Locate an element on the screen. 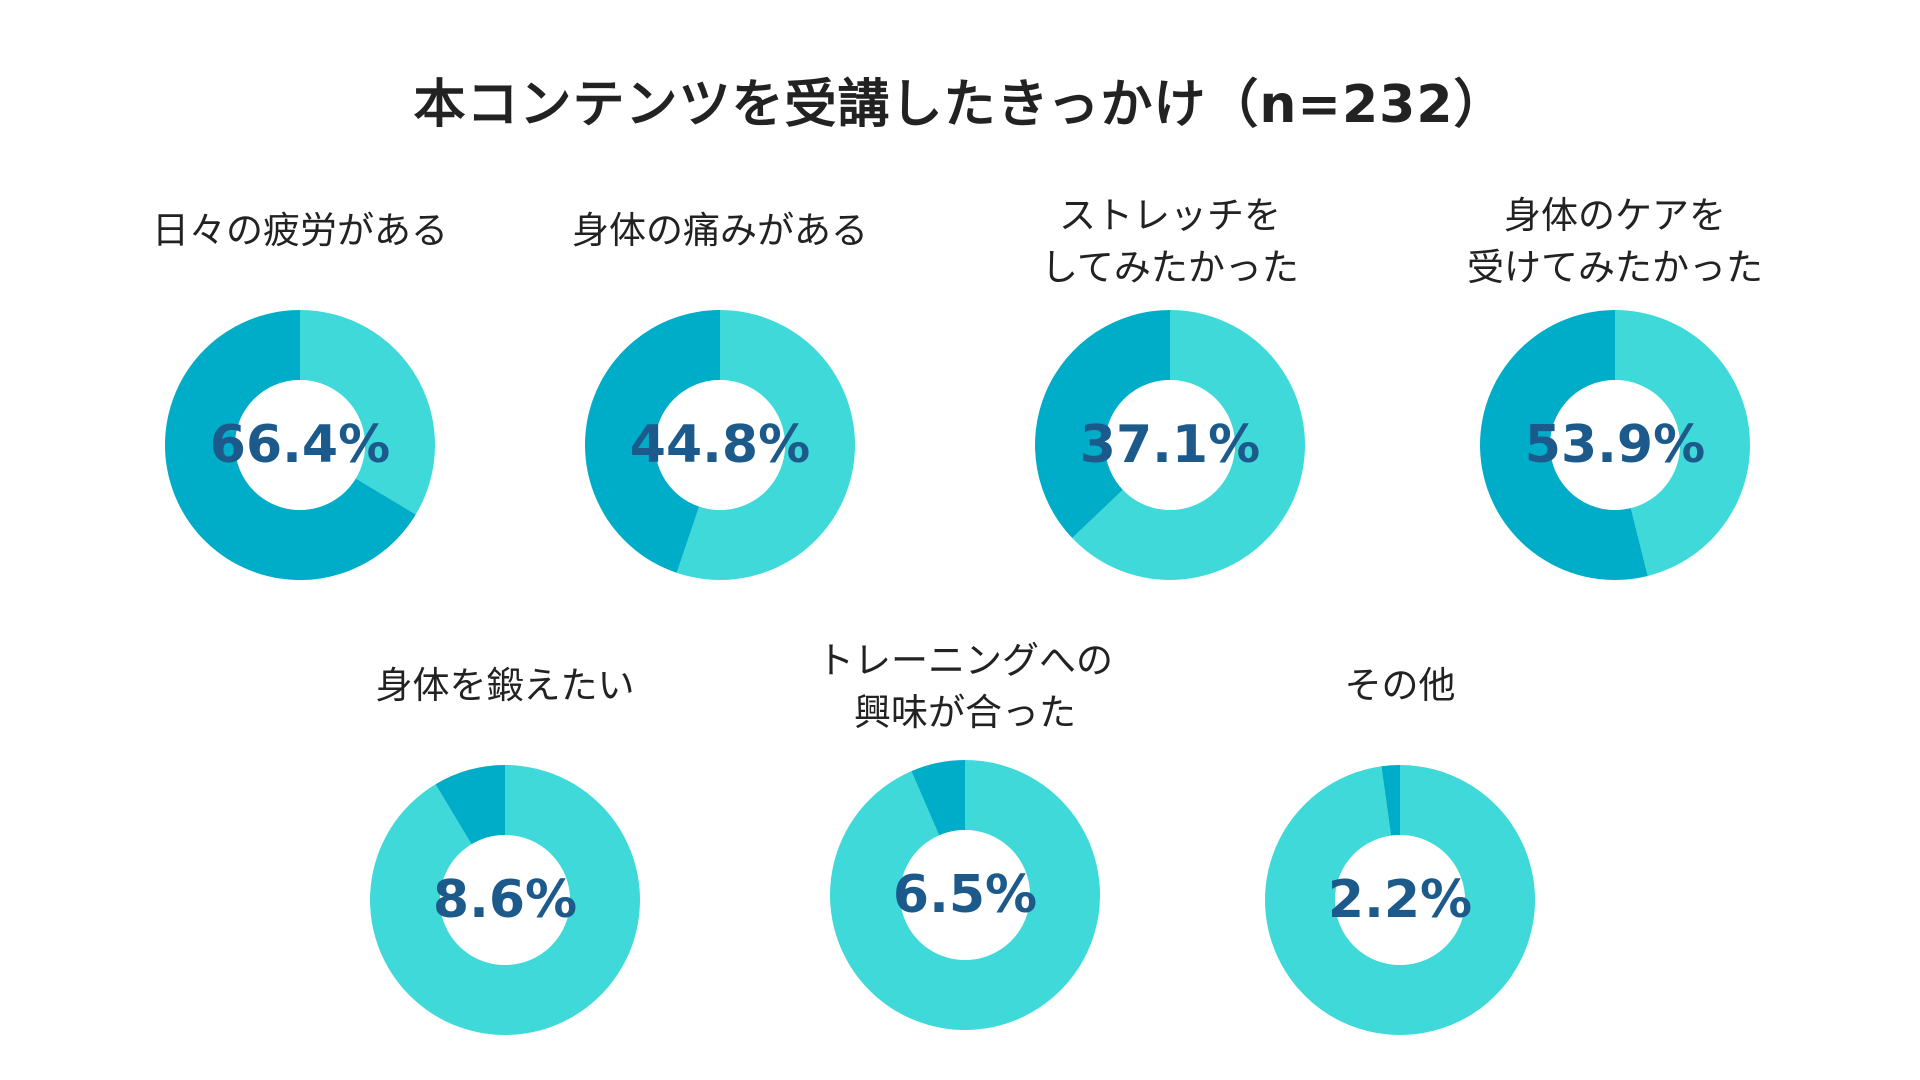 Image resolution: width=1920 pixels, height=1080 pixels. donut-label-line: その他 is located at coordinates (1400, 685).